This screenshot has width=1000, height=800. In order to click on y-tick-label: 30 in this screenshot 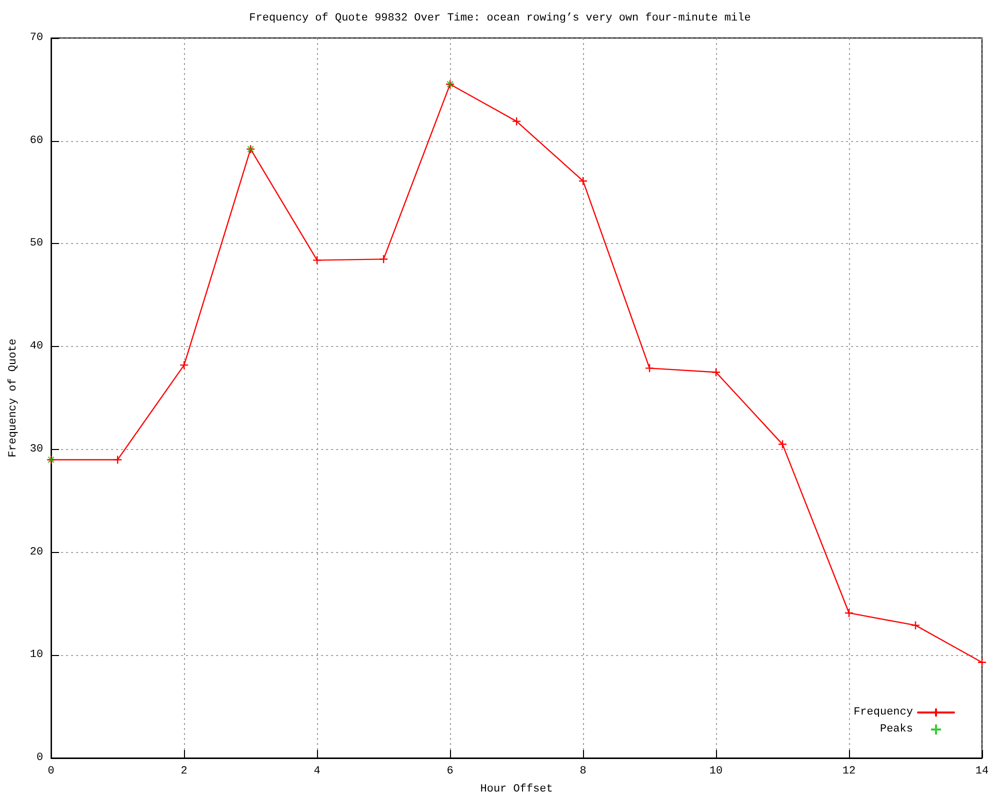, I will do `click(37, 449)`.